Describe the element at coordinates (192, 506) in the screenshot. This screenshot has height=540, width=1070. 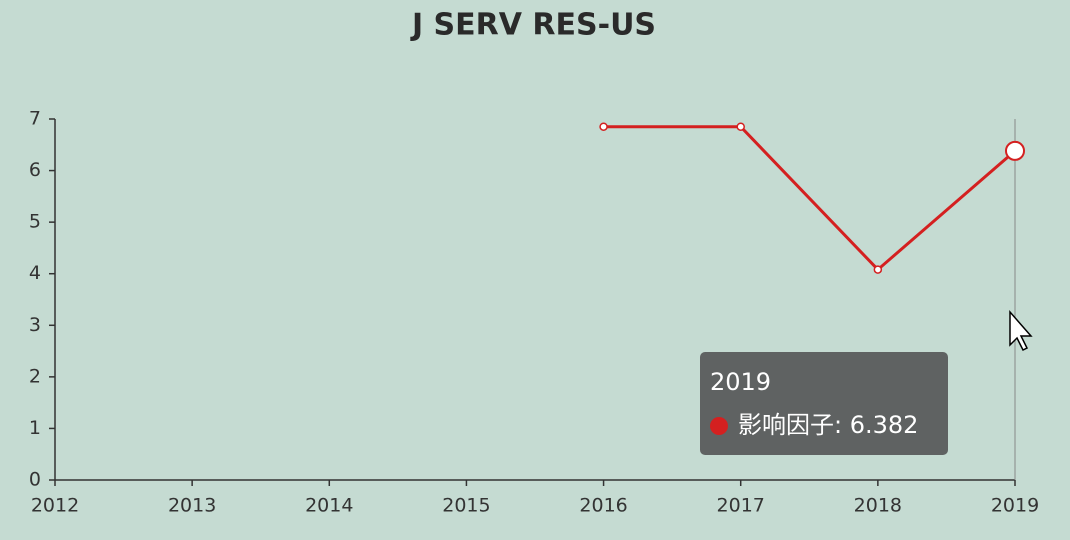
I see `x-tick-label: 2013` at that location.